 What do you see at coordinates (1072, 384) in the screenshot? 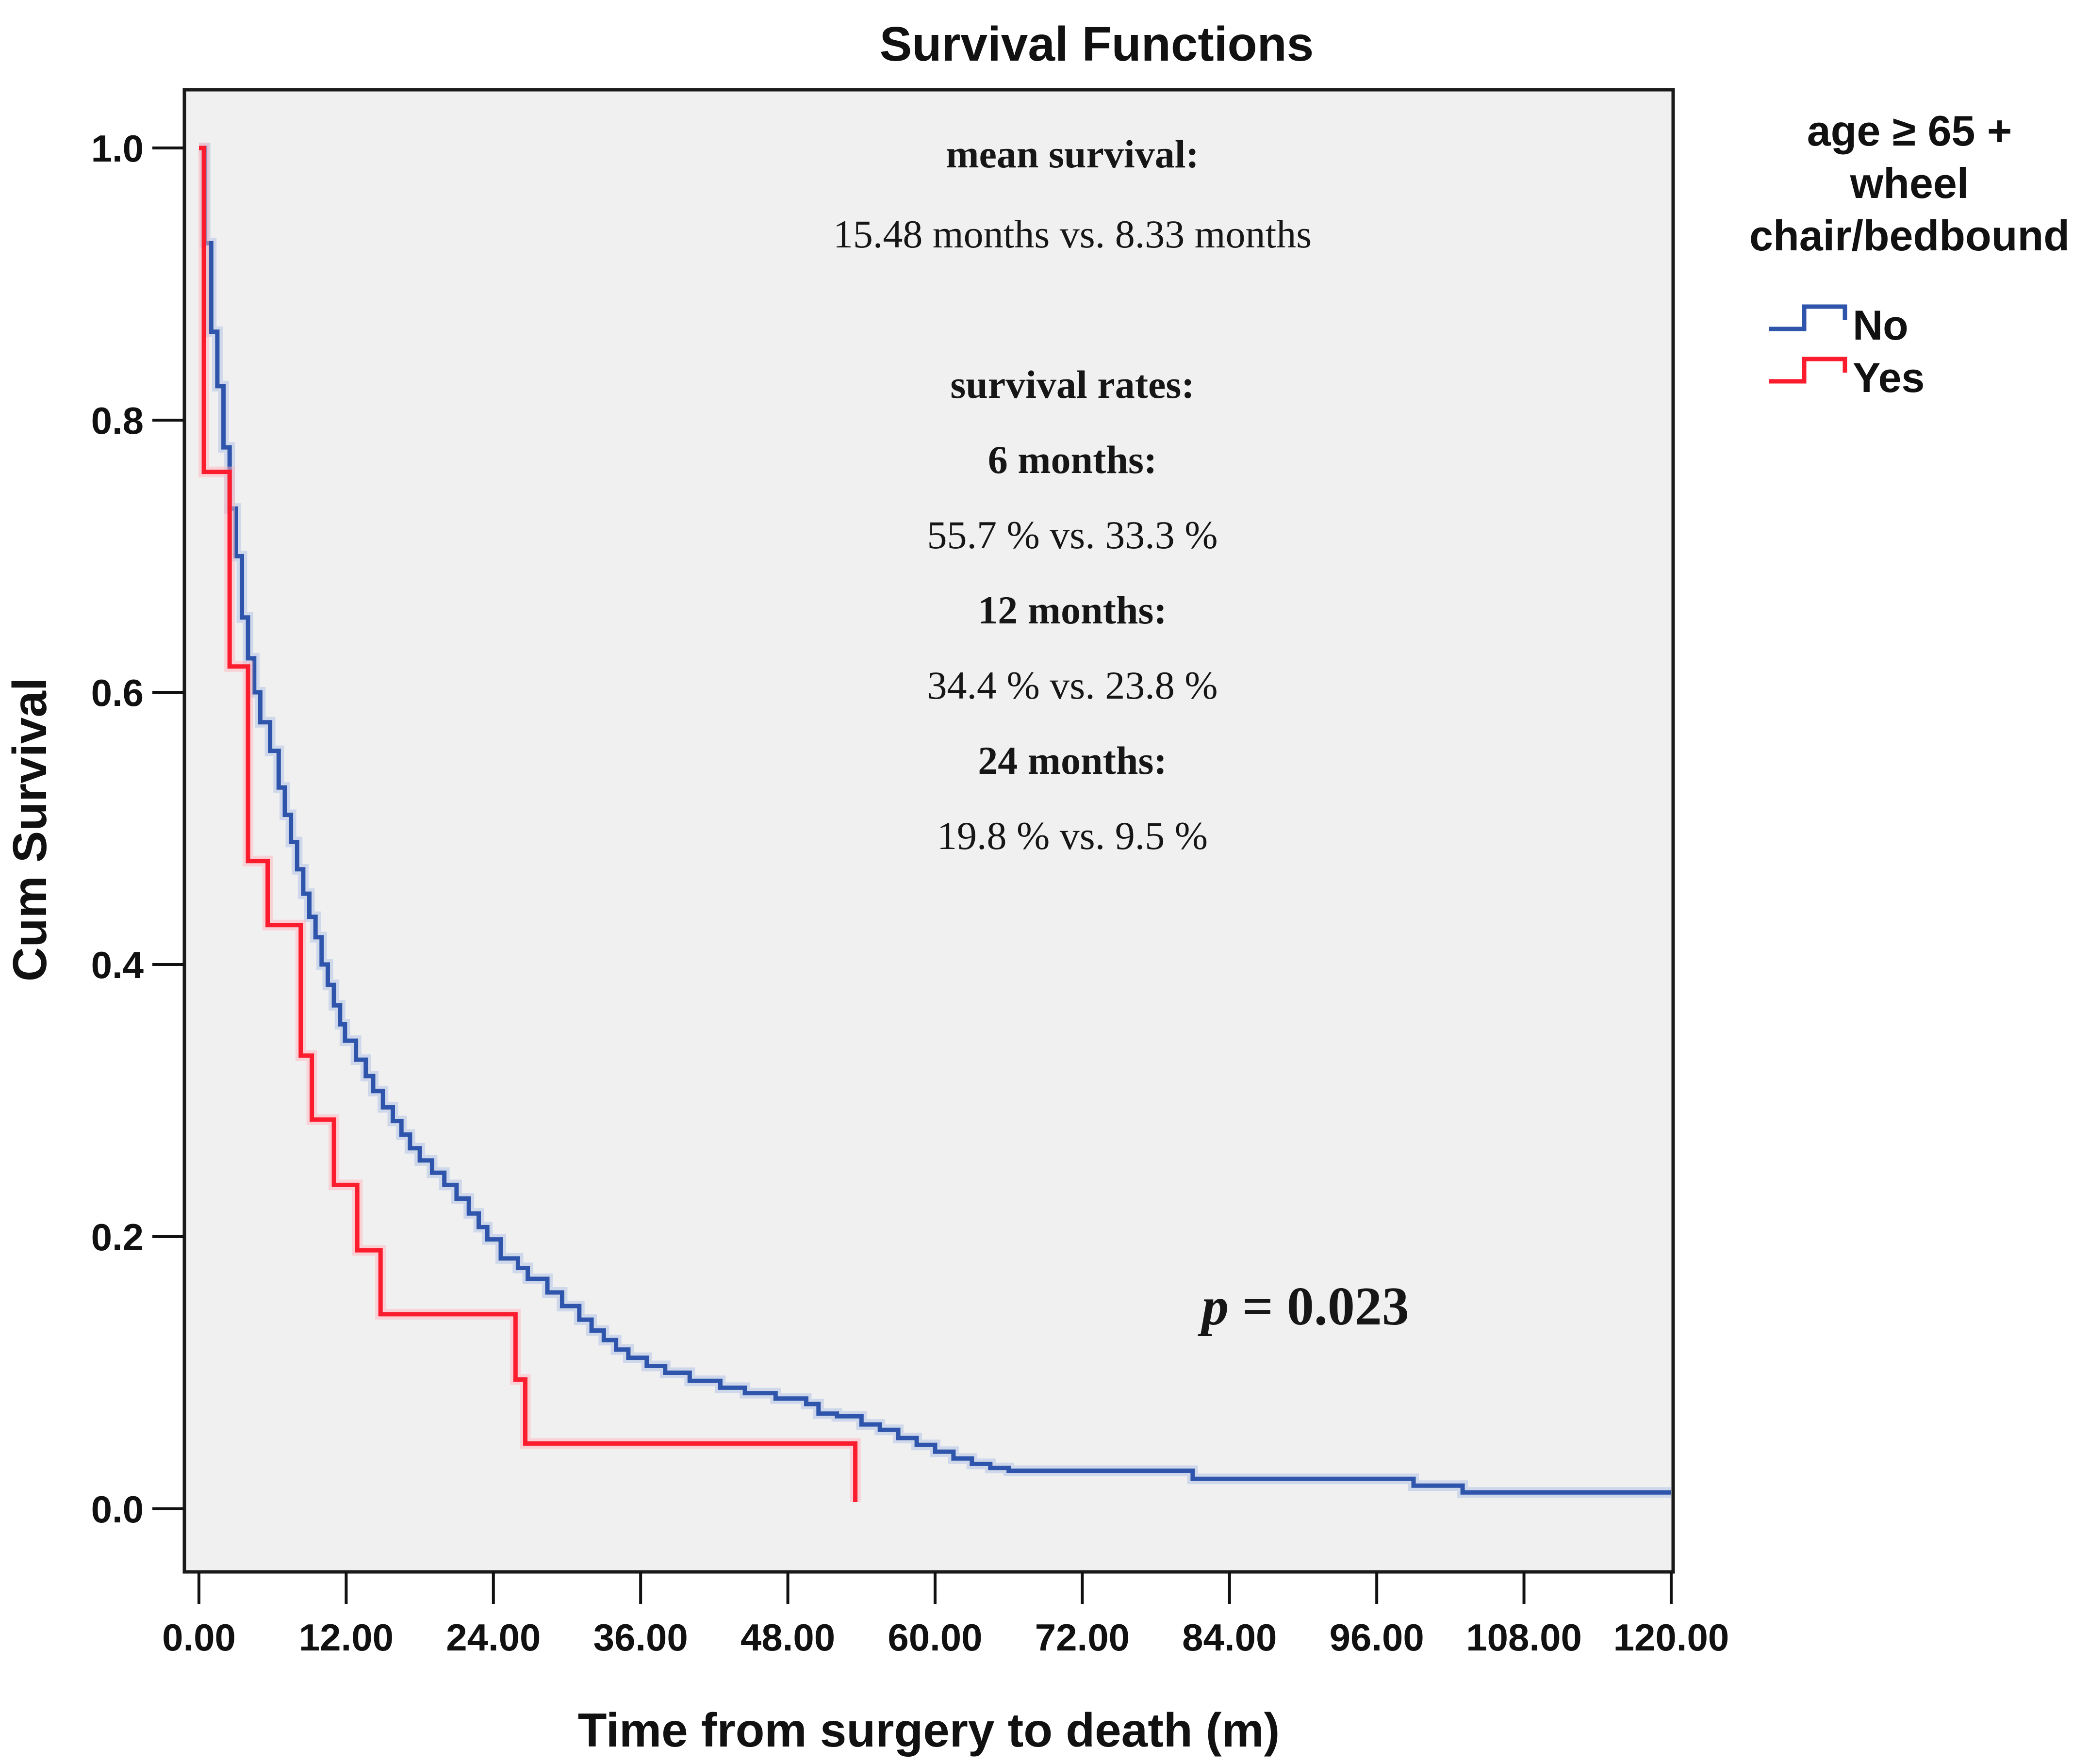
I see `survival-rates-label: survival rates:` at bounding box center [1072, 384].